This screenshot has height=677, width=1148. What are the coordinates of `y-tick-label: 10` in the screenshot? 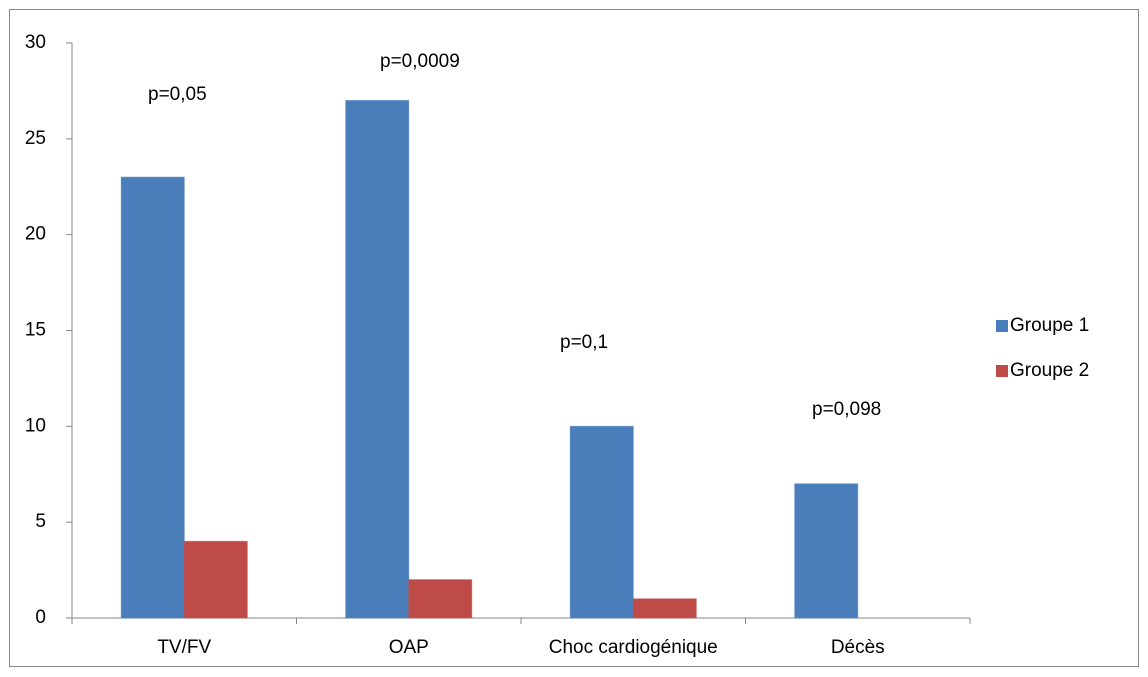 It's located at (35, 425).